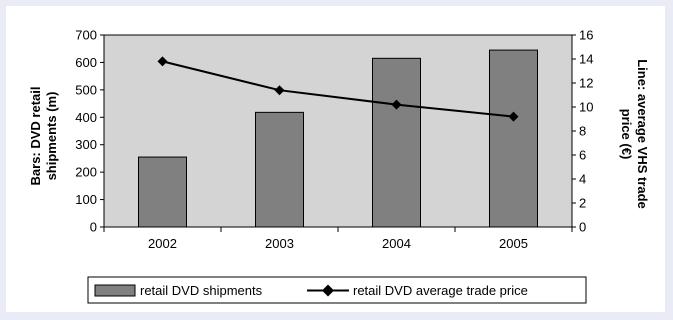 The image size is (673, 320). What do you see at coordinates (162, 61) in the screenshot?
I see `price-point-2002` at bounding box center [162, 61].